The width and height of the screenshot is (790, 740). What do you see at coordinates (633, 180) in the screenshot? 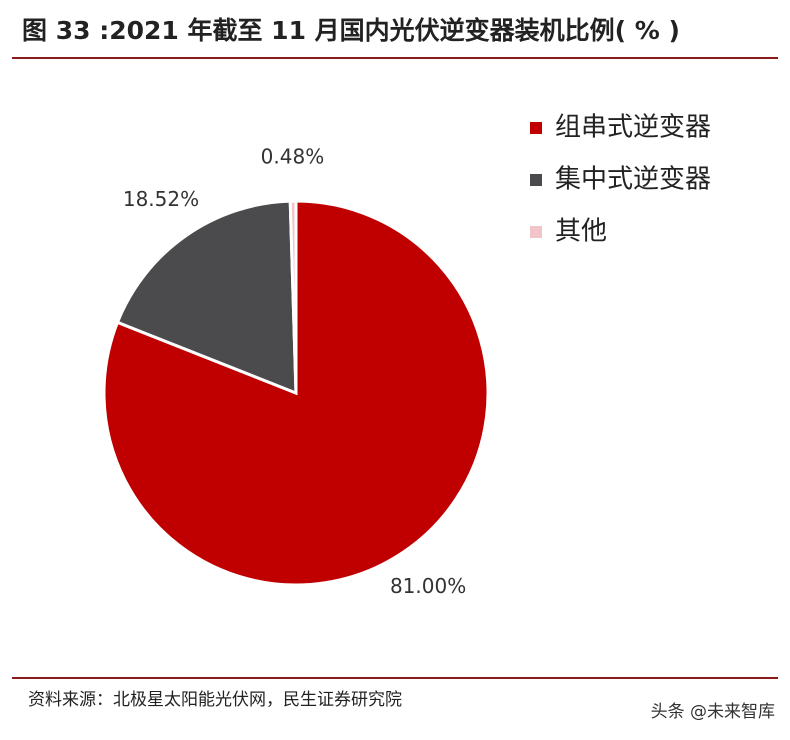
I see `legend-label: 集中式逆变器` at bounding box center [633, 180].